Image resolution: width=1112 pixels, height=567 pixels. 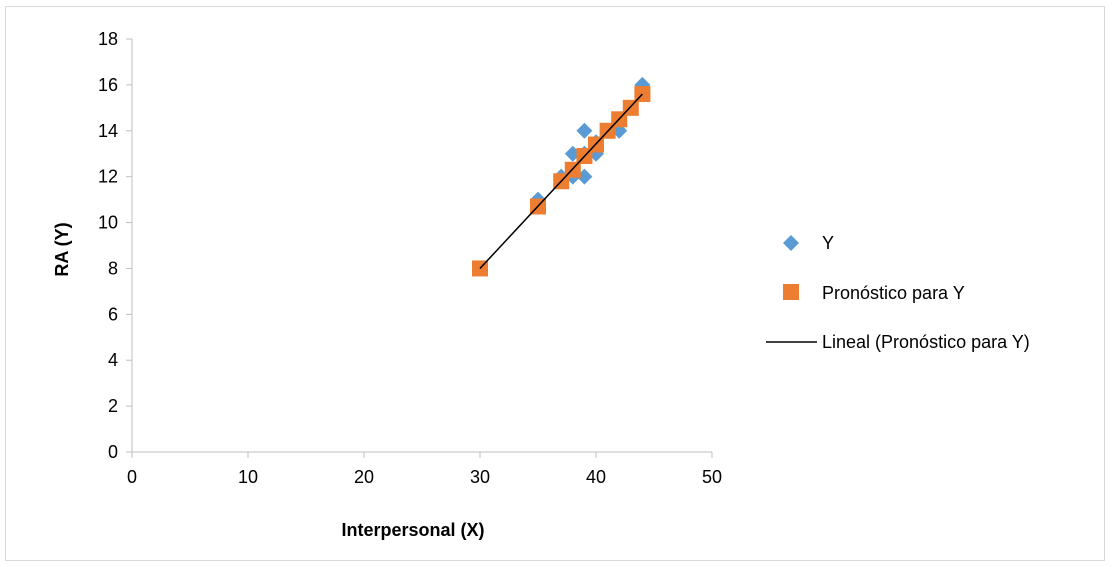 What do you see at coordinates (584, 130) in the screenshot?
I see `y-point` at bounding box center [584, 130].